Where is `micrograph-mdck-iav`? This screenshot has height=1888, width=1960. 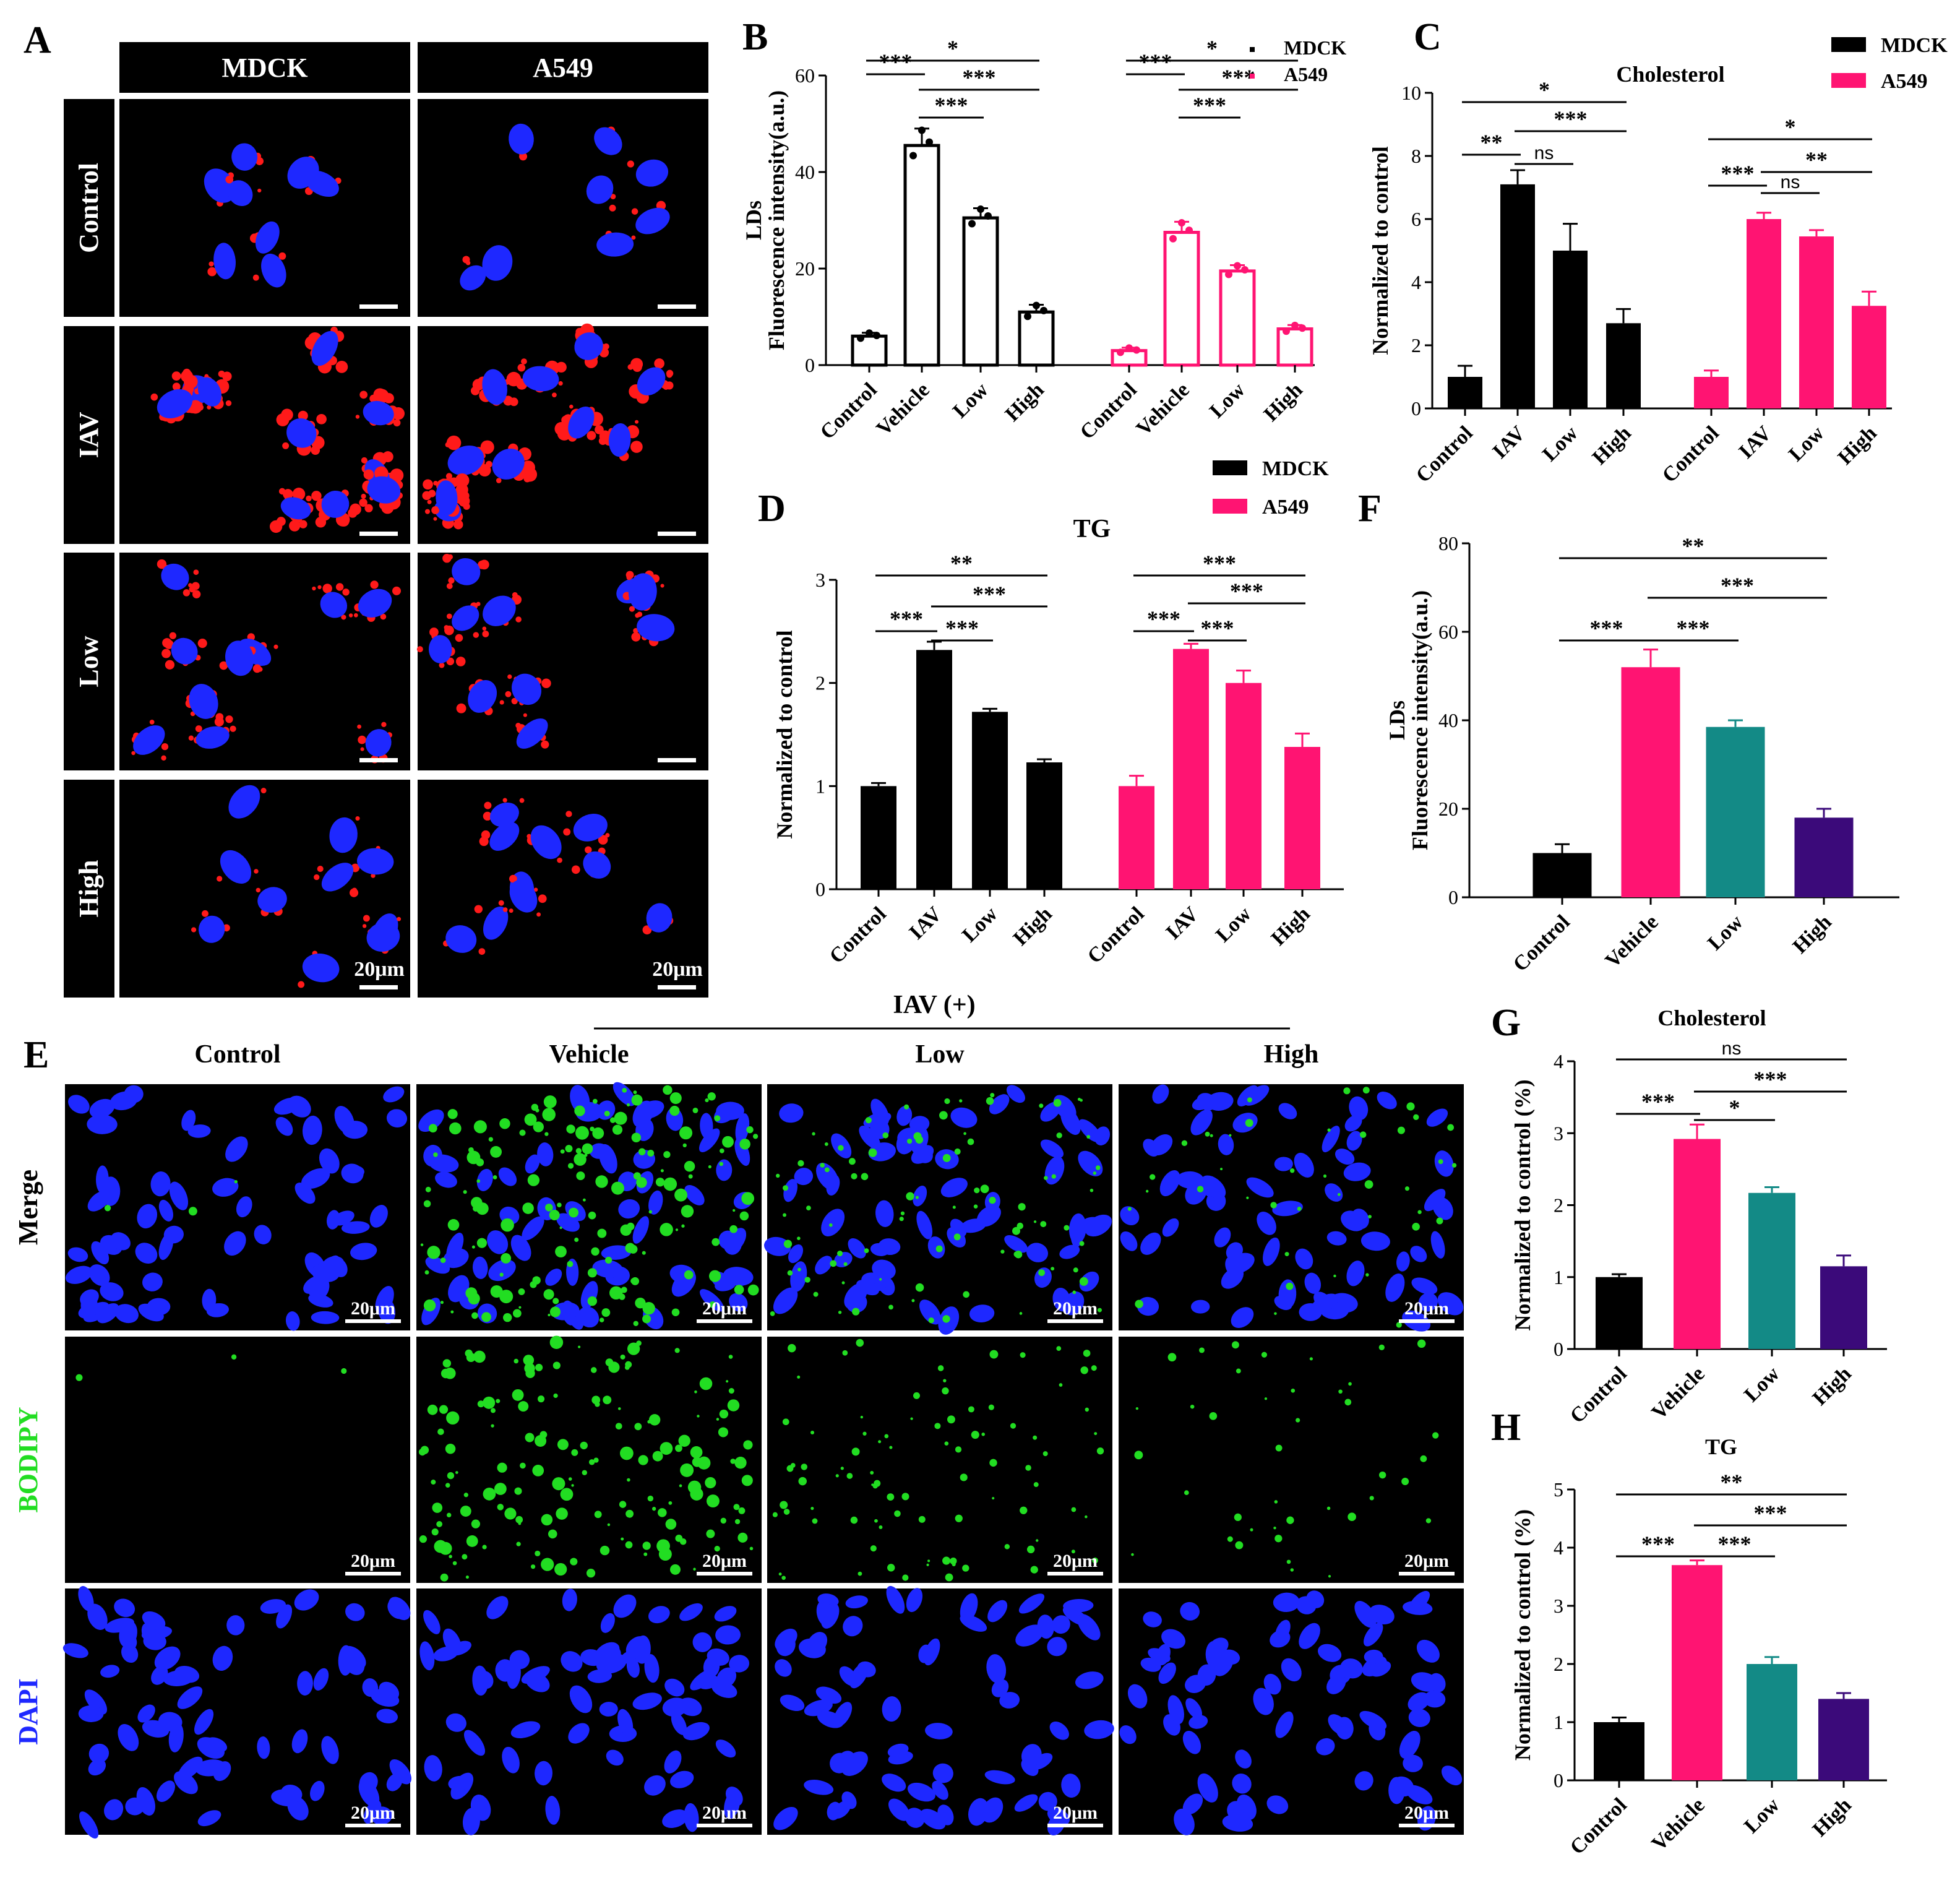 micrograph-mdck-iav is located at coordinates (265, 435).